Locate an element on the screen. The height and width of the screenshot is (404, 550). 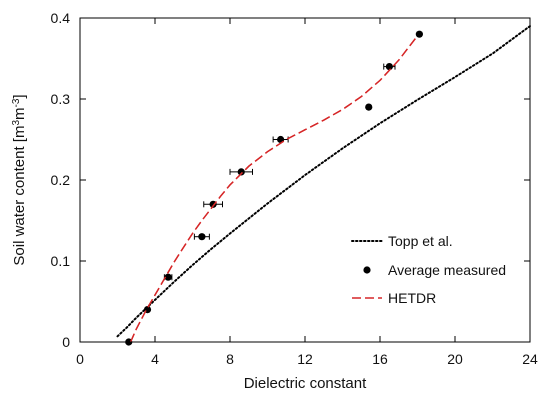
x-tick-label: 8 is located at coordinates (230, 359).